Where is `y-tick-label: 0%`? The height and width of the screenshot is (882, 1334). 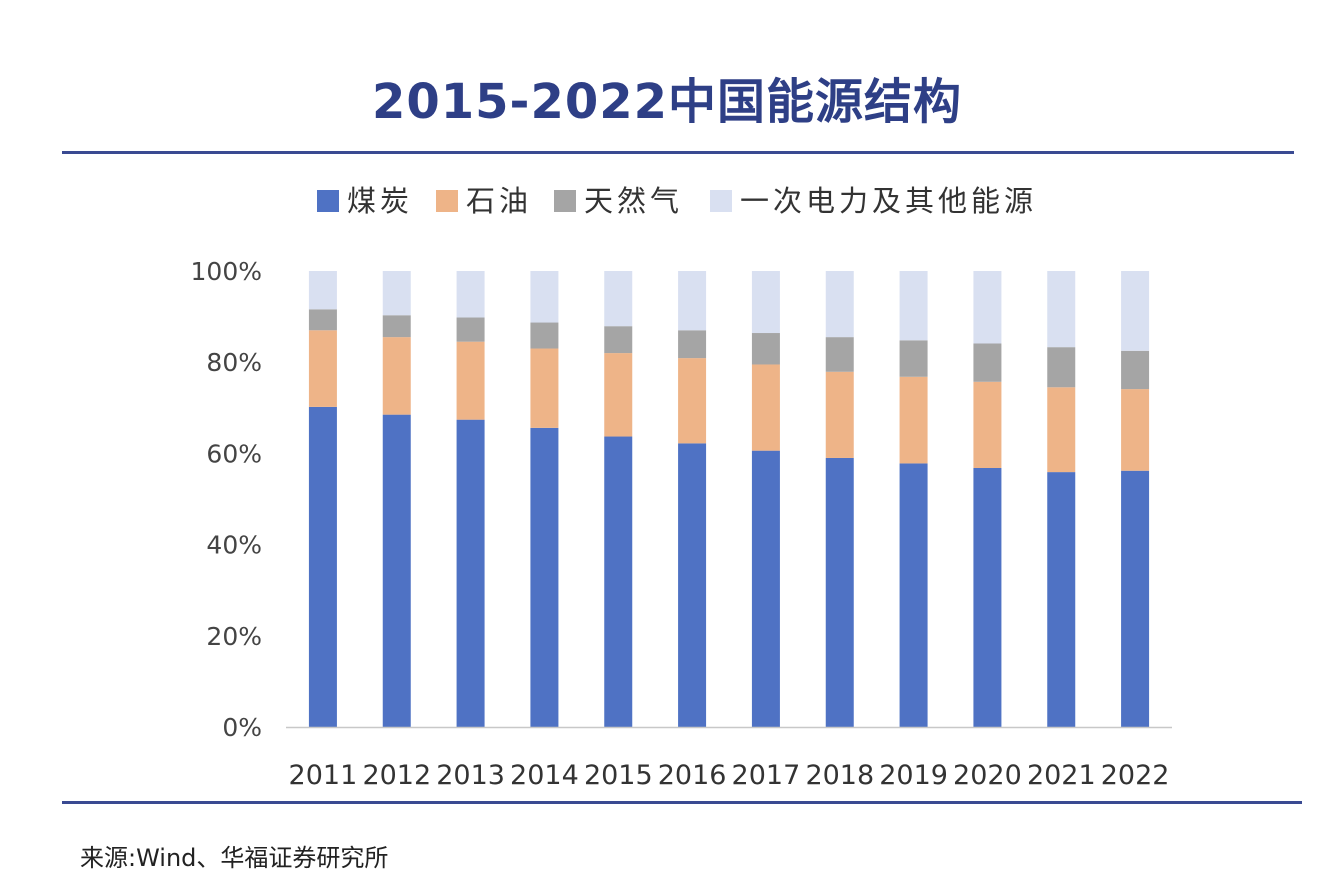 y-tick-label: 0% is located at coordinates (242, 727).